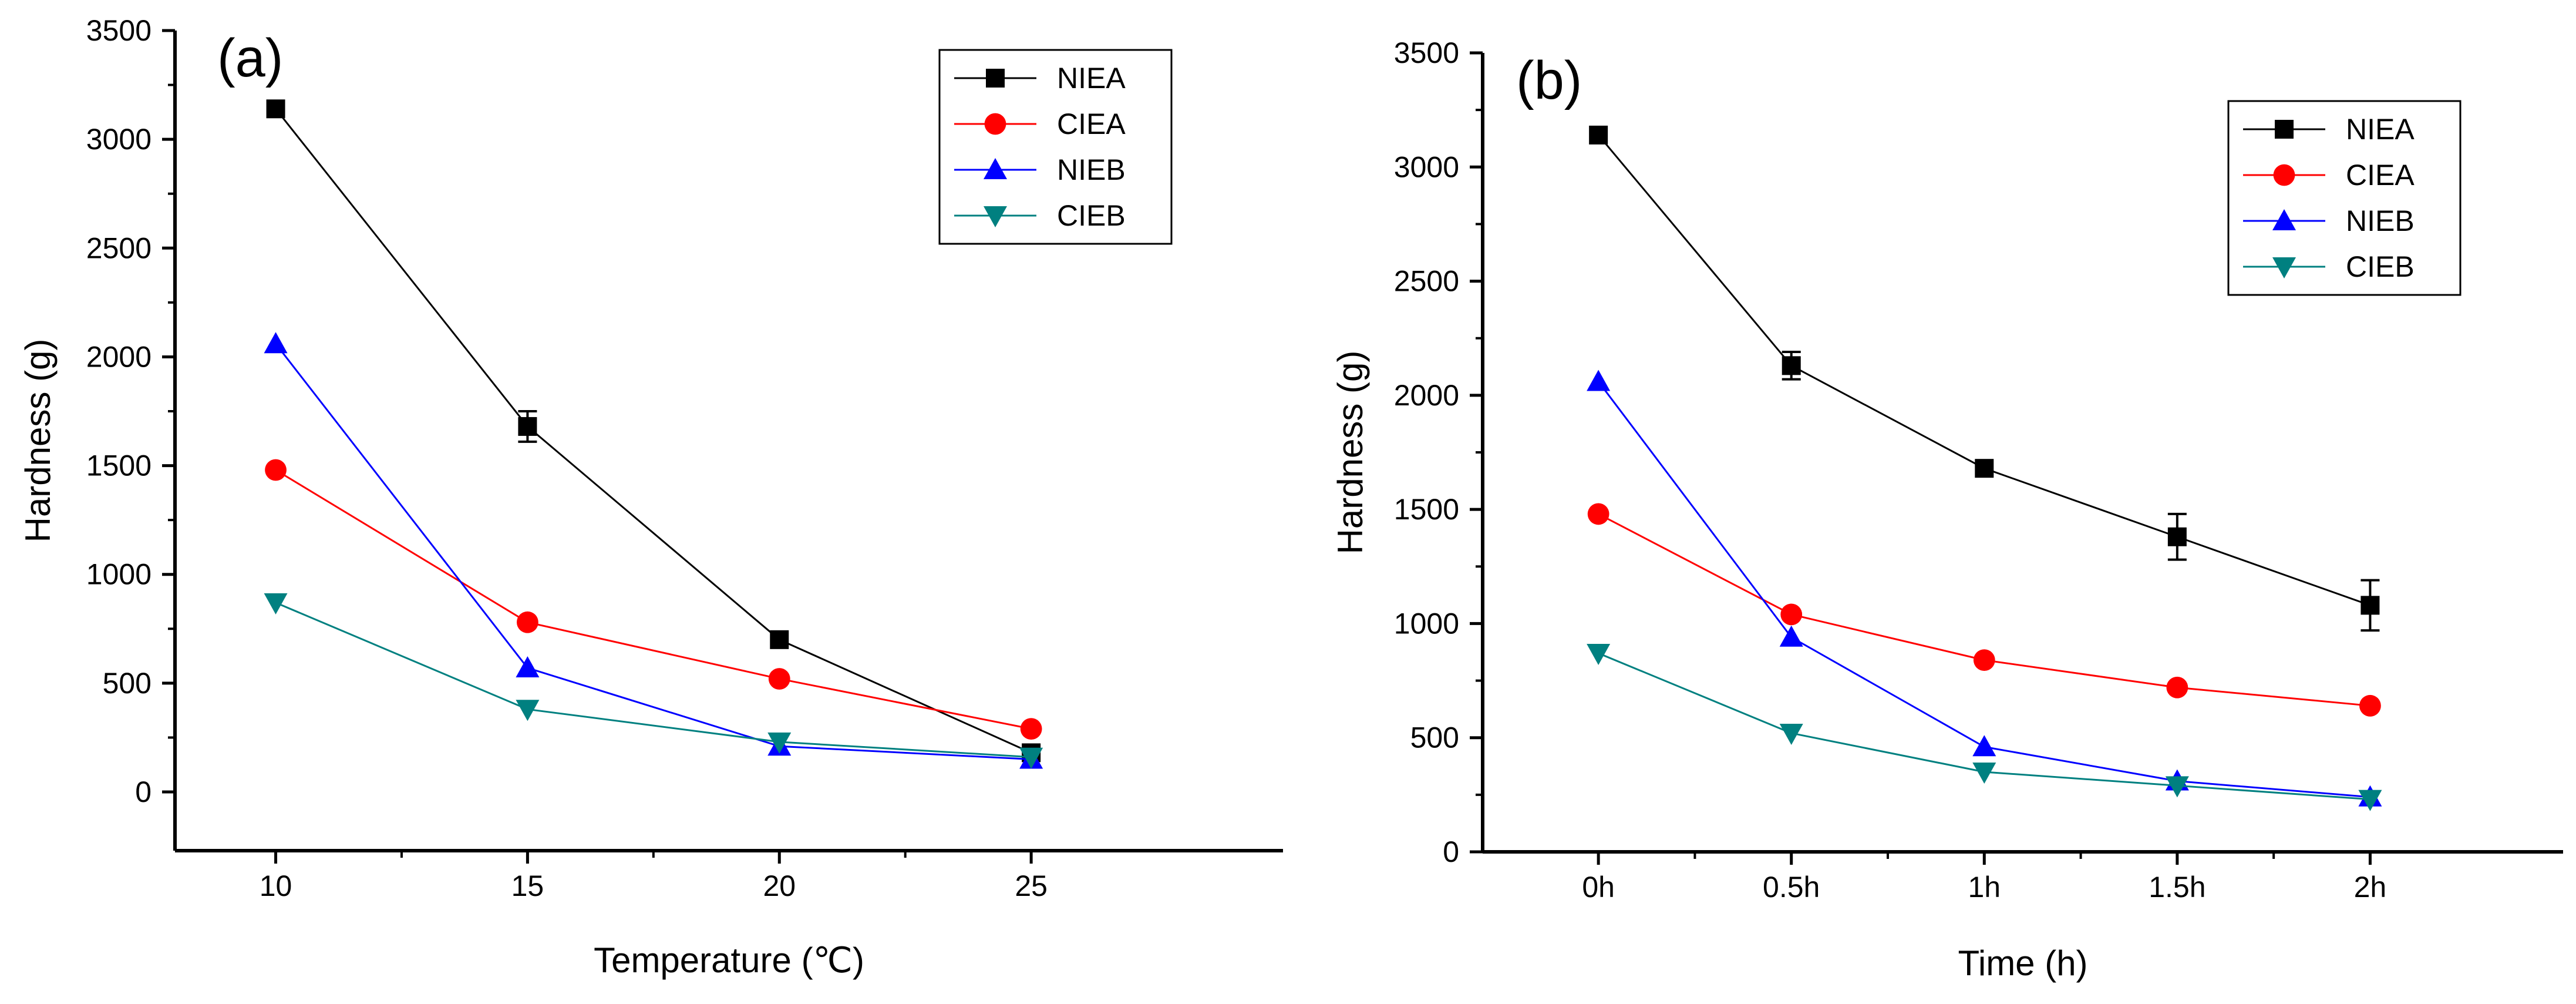  What do you see at coordinates (779, 885) in the screenshot?
I see `x-tick-label: 20` at bounding box center [779, 885].